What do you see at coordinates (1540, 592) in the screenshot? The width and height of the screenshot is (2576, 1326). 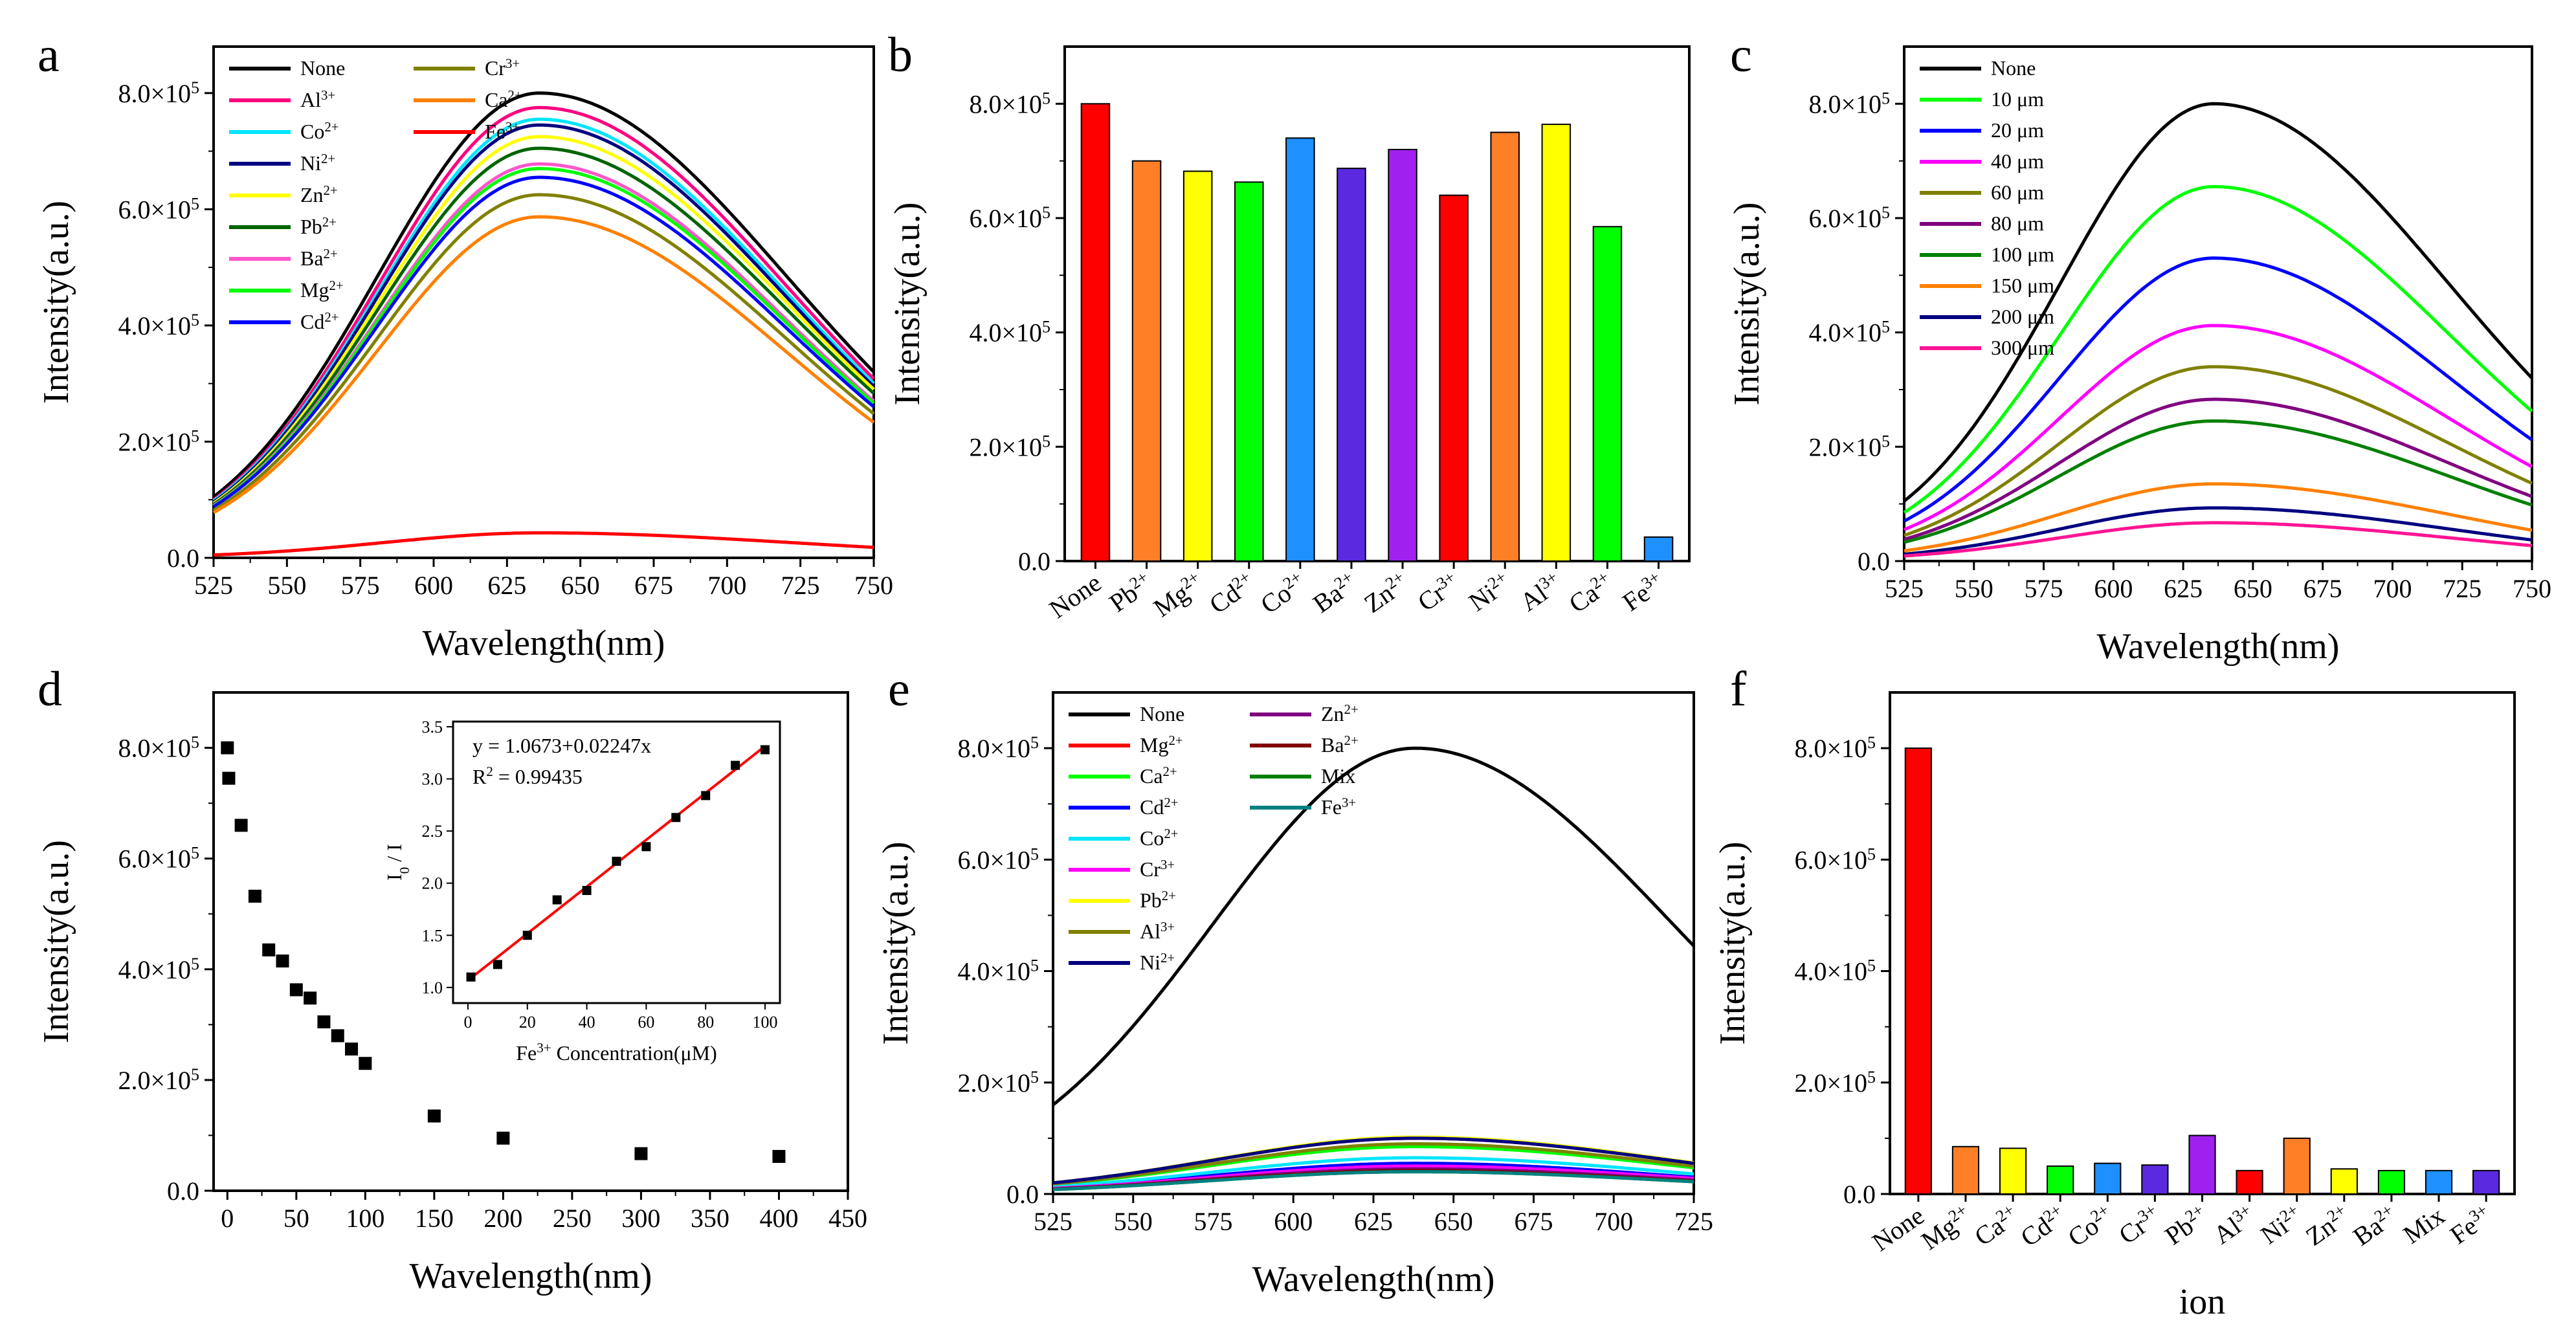 I see `x-category-label: Al3+` at bounding box center [1540, 592].